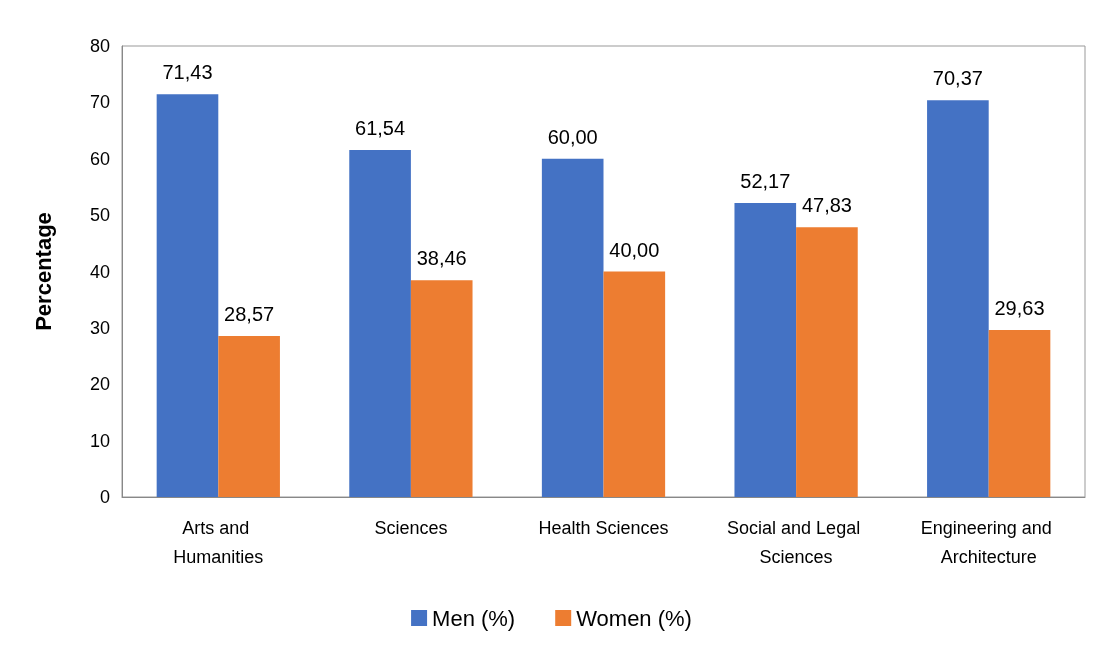 The height and width of the screenshot is (652, 1103). Describe the element at coordinates (99, 215) in the screenshot. I see `y-tick-label: 50` at that location.